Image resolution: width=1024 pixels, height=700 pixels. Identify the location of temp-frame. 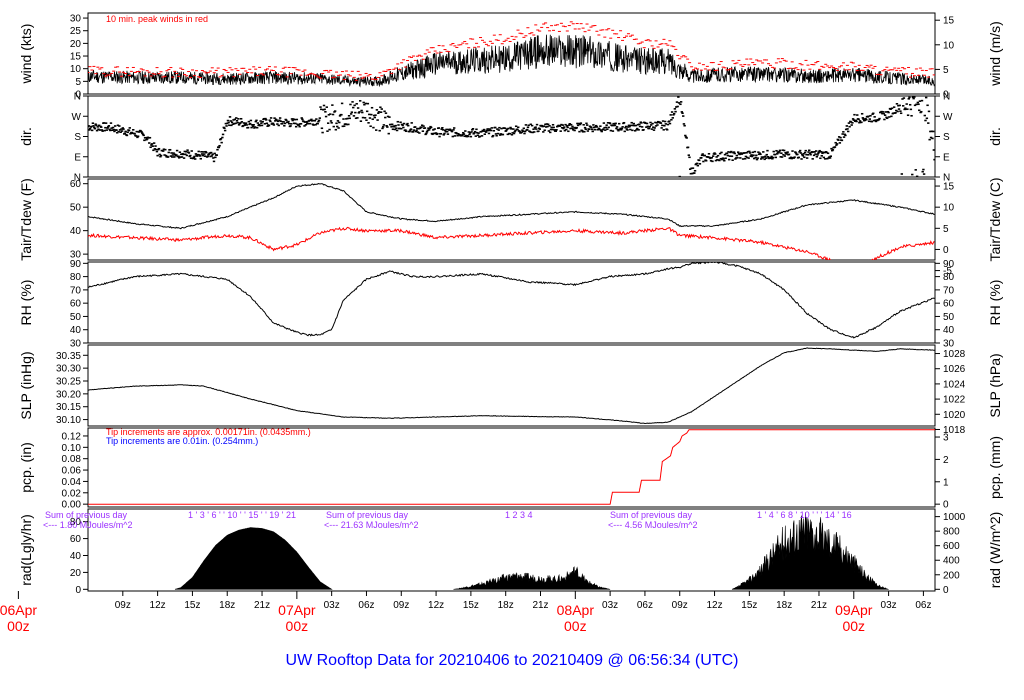
(511, 219).